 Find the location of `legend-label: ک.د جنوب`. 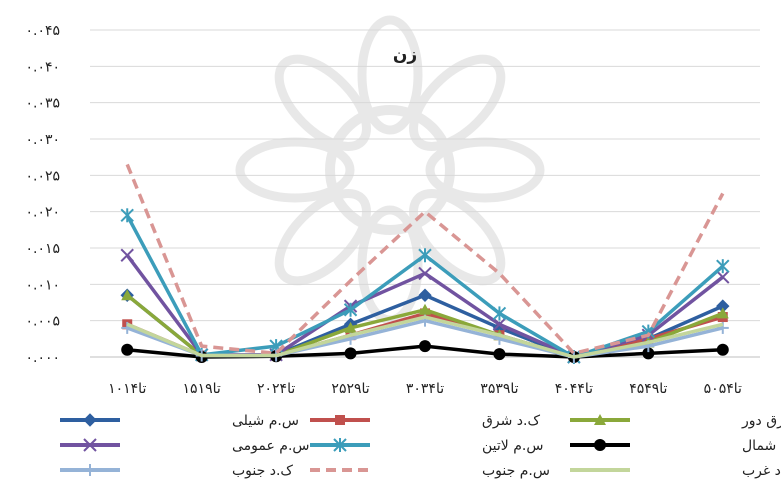

legend-label: ک.د جنوب is located at coordinates (262, 471).